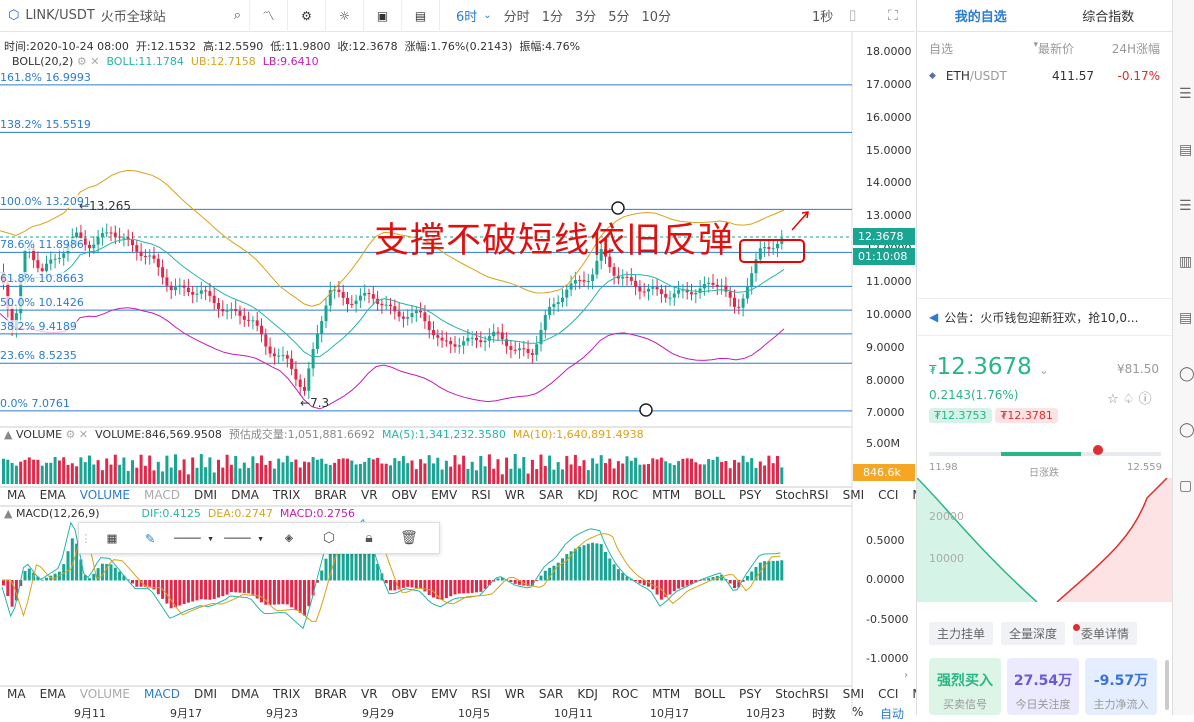  What do you see at coordinates (1129, 399) in the screenshot?
I see `alert-icons: ☆ ♤ ⓘ` at bounding box center [1129, 399].